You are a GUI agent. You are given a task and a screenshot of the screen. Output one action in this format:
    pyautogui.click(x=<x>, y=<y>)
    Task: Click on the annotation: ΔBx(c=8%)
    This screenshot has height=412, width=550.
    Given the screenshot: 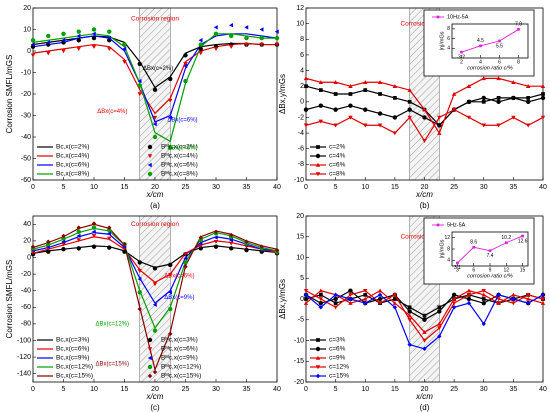 What is the action you would take?
    pyautogui.click(x=182, y=148)
    